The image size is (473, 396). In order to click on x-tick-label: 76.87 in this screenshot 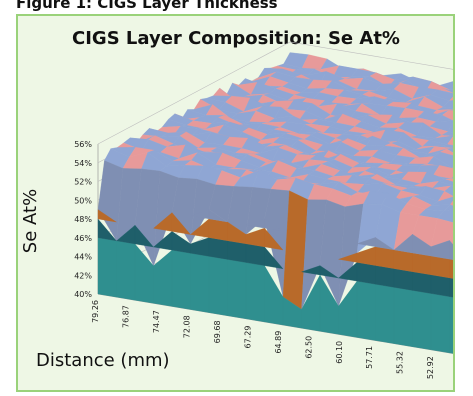, I will do `click(125, 316)`.